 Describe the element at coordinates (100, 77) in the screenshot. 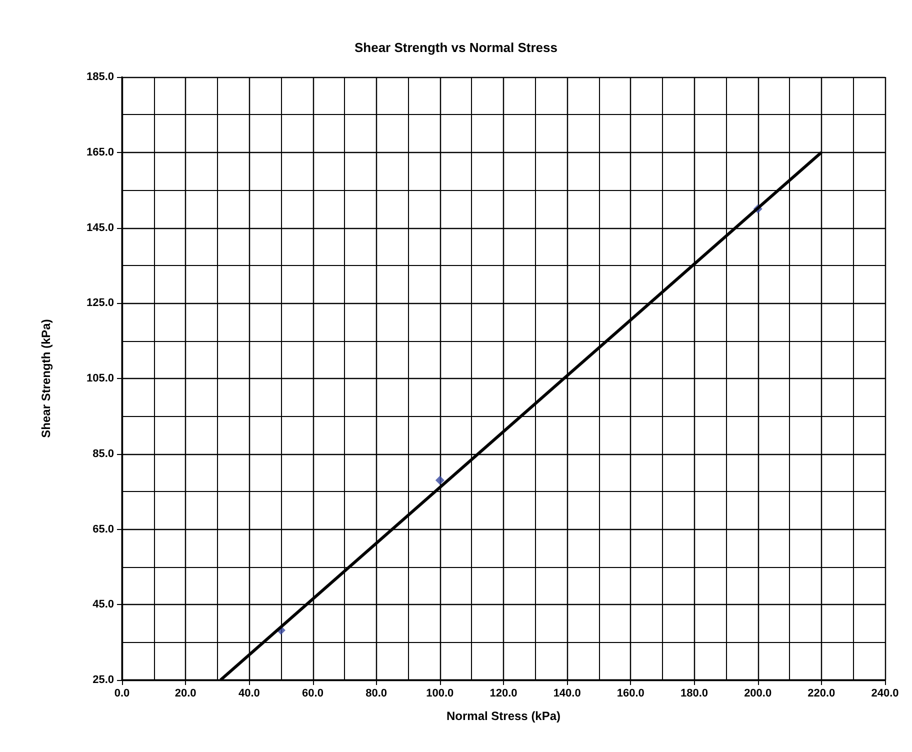

I see `y-tick-label: 185.0` at that location.